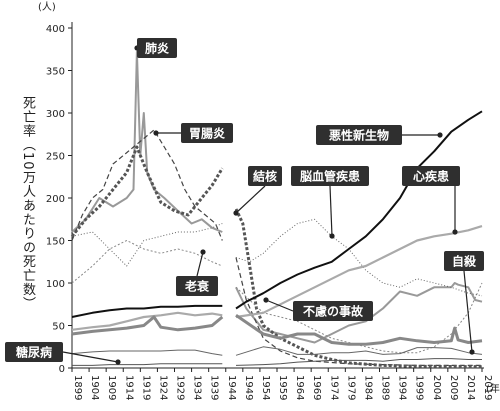 This screenshot has height=411, width=500. I want to click on series-annotation: 心疾患, so click(431, 200).